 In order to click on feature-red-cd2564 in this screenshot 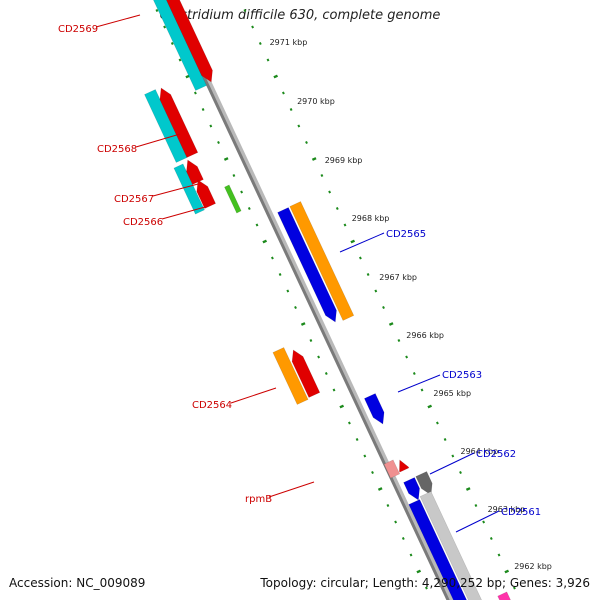, I will do `click(306, 373)`.